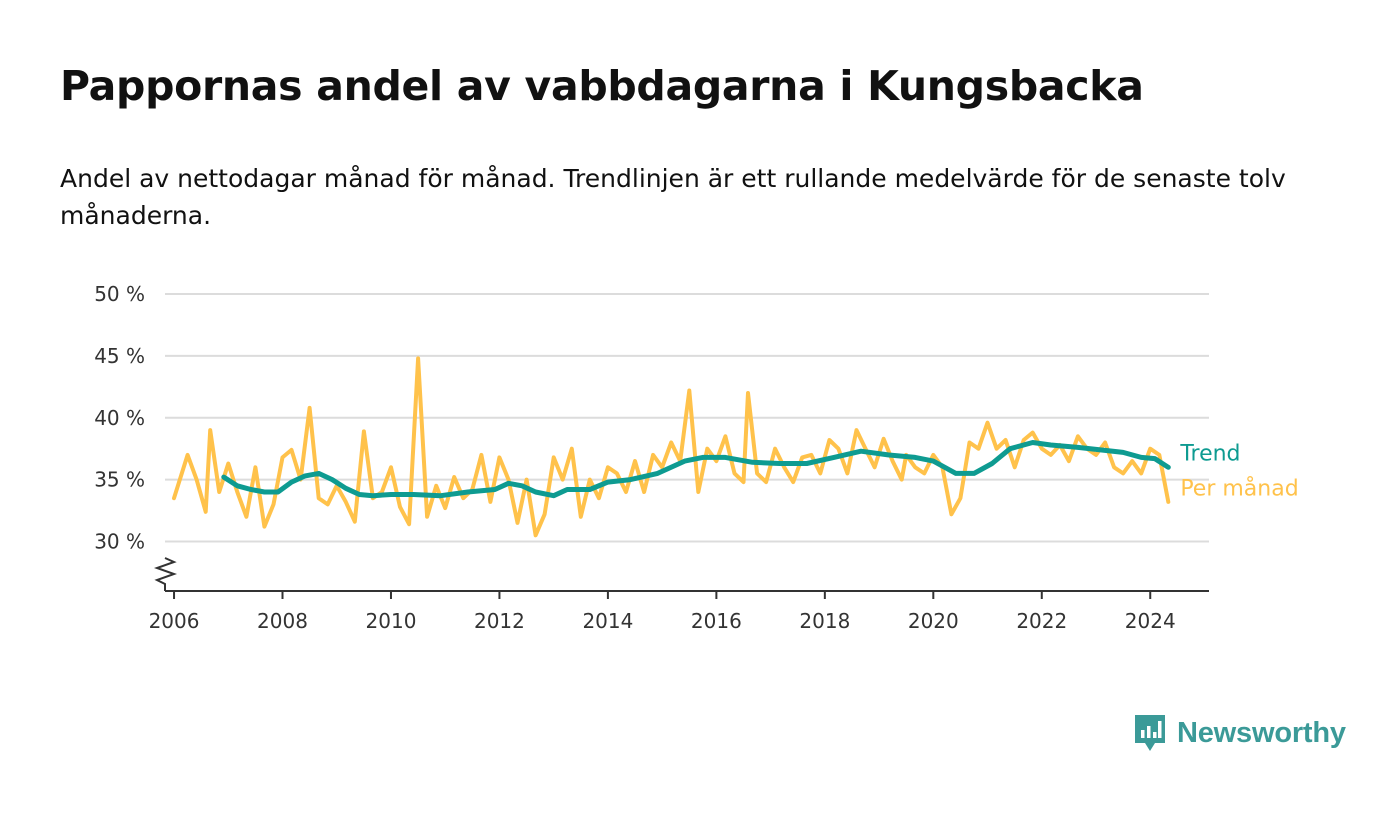 The image size is (1400, 813). Describe the element at coordinates (1261, 732) in the screenshot. I see `brand-name: Newsworthy` at that location.